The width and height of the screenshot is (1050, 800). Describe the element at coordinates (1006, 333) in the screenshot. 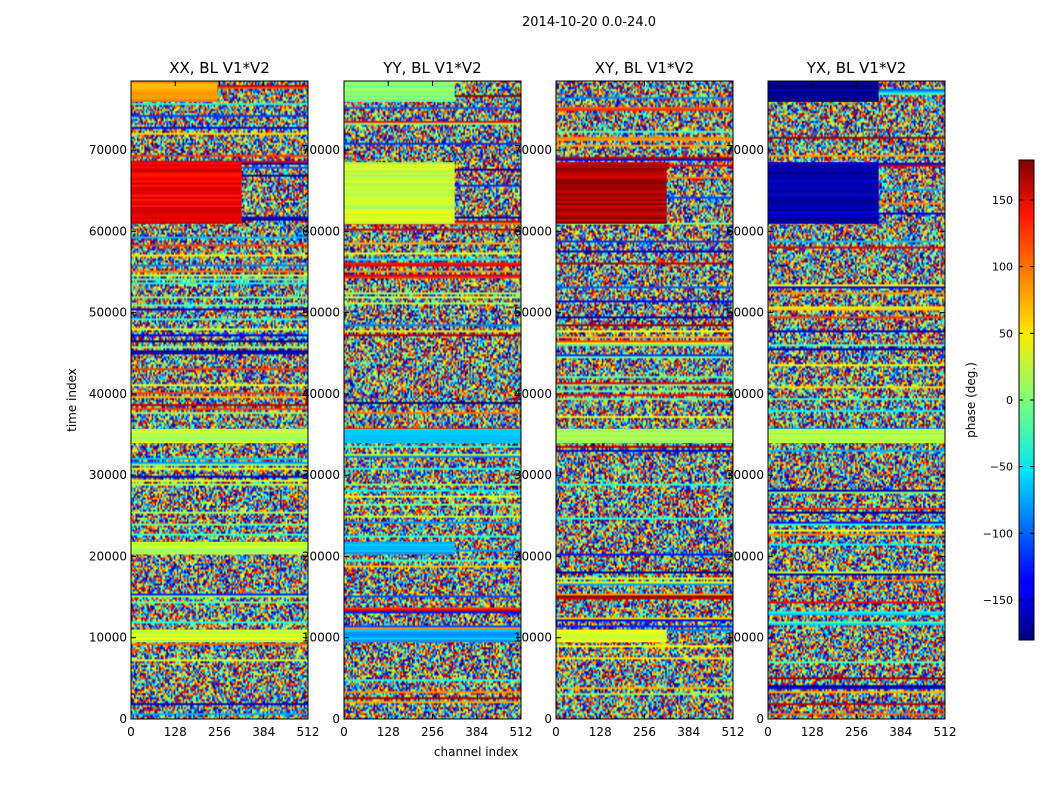

I see `colorbar-tick-label: 50` at that location.